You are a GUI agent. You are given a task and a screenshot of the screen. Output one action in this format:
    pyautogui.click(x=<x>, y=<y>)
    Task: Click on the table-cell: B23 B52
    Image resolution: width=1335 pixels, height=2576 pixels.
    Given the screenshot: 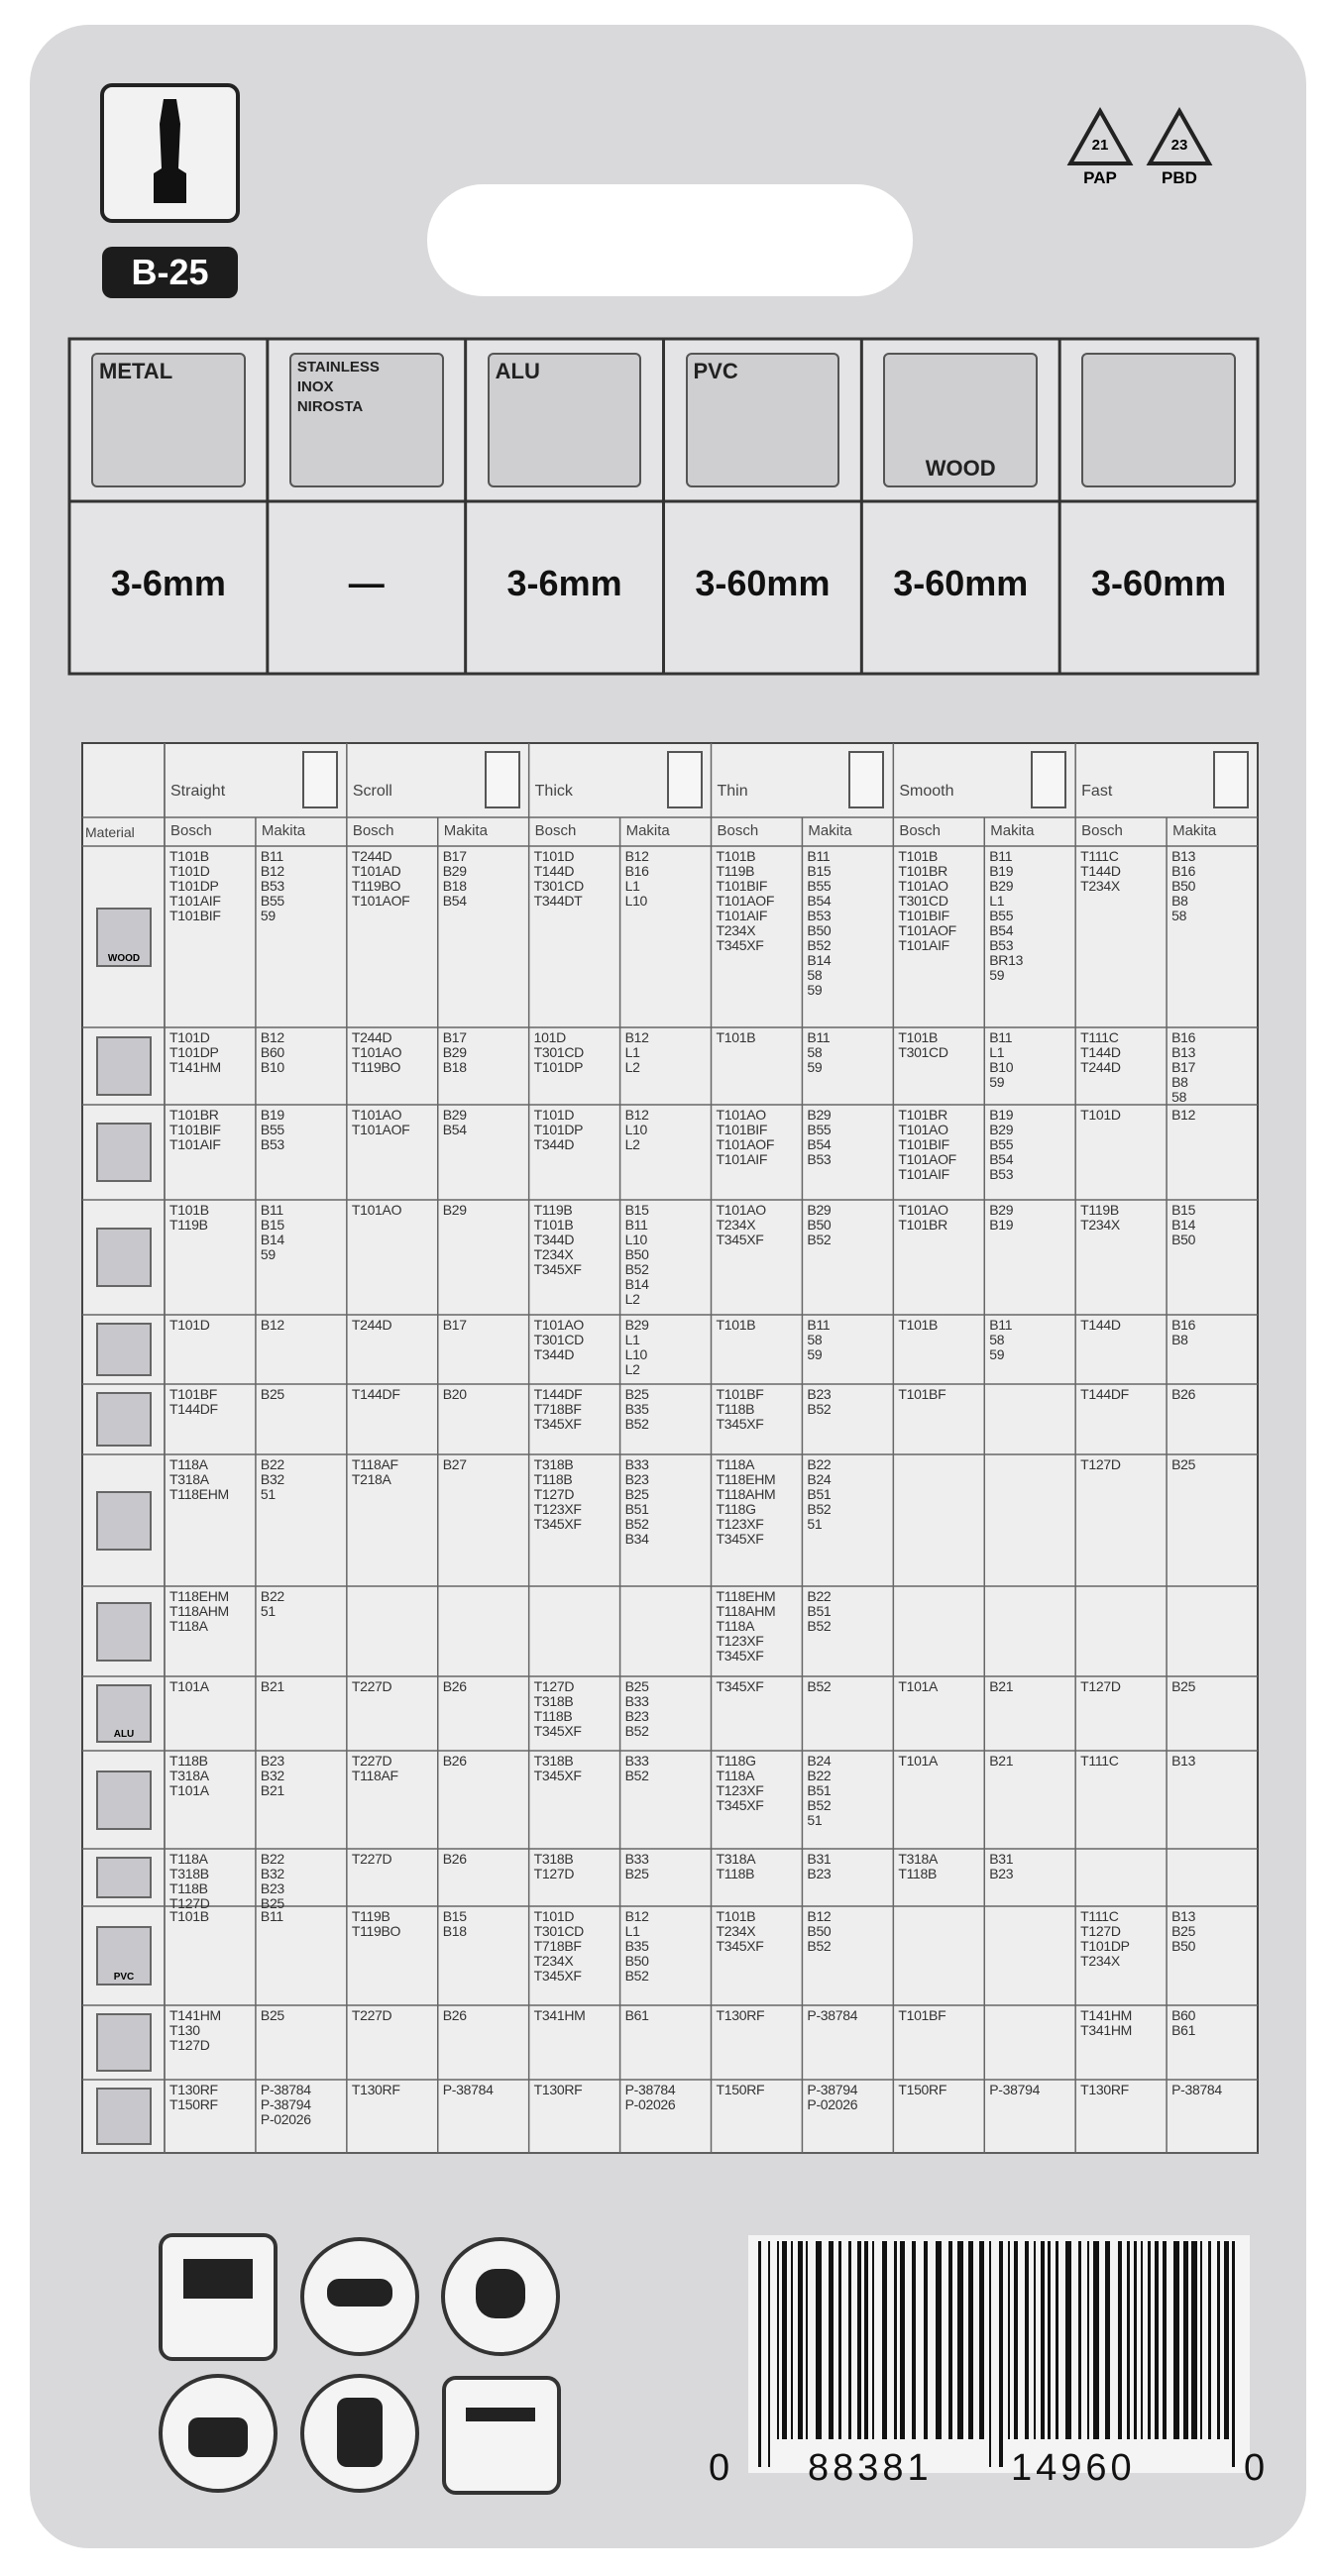 What is the action you would take?
    pyautogui.click(x=847, y=1419)
    